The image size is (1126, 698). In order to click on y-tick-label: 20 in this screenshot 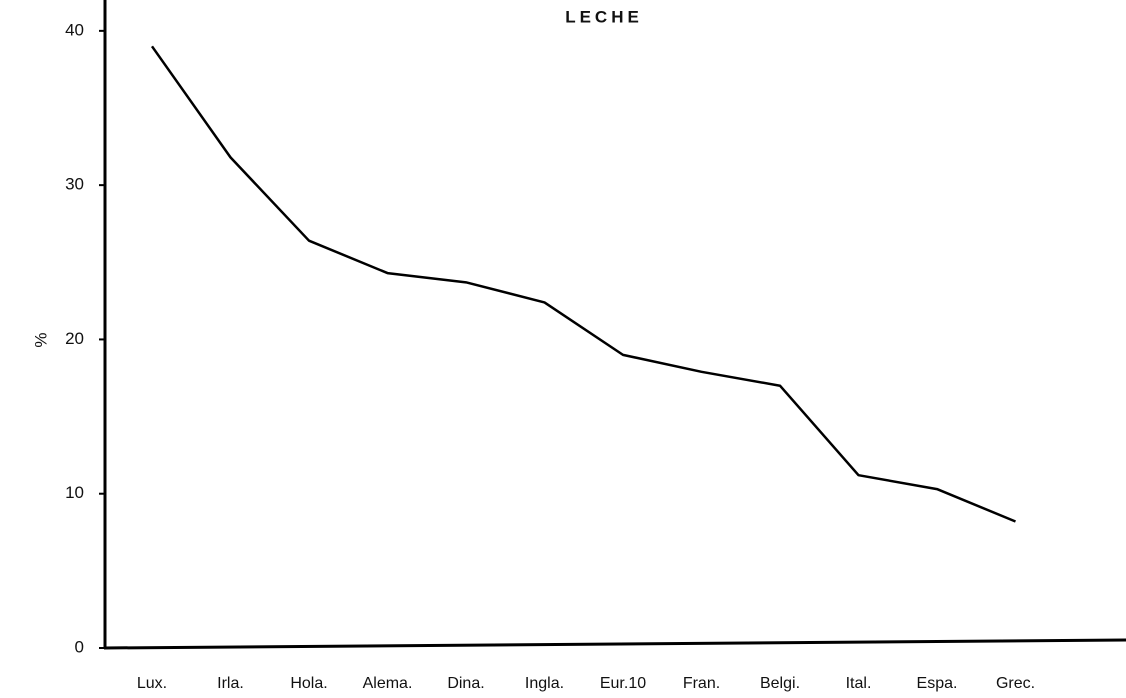, I will do `click(74, 338)`.